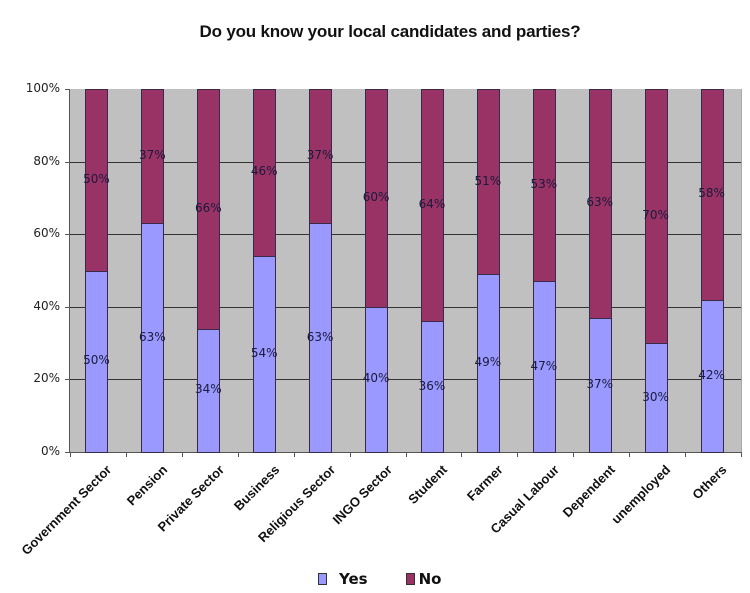 The height and width of the screenshot is (593, 750). What do you see at coordinates (42, 88) in the screenshot?
I see `y-tick-label: 100%` at bounding box center [42, 88].